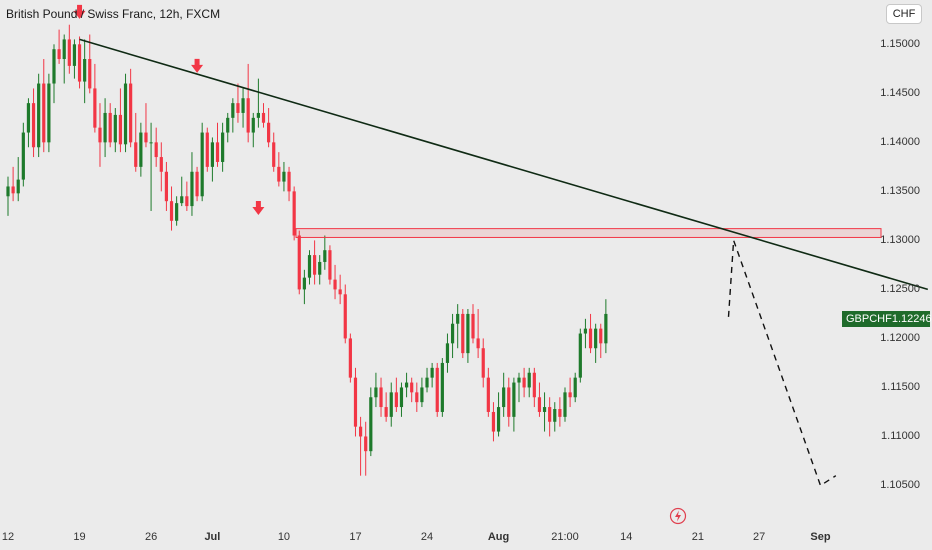 Image resolution: width=932 pixels, height=550 pixels. I want to click on time-tick-label: 17, so click(355, 537).